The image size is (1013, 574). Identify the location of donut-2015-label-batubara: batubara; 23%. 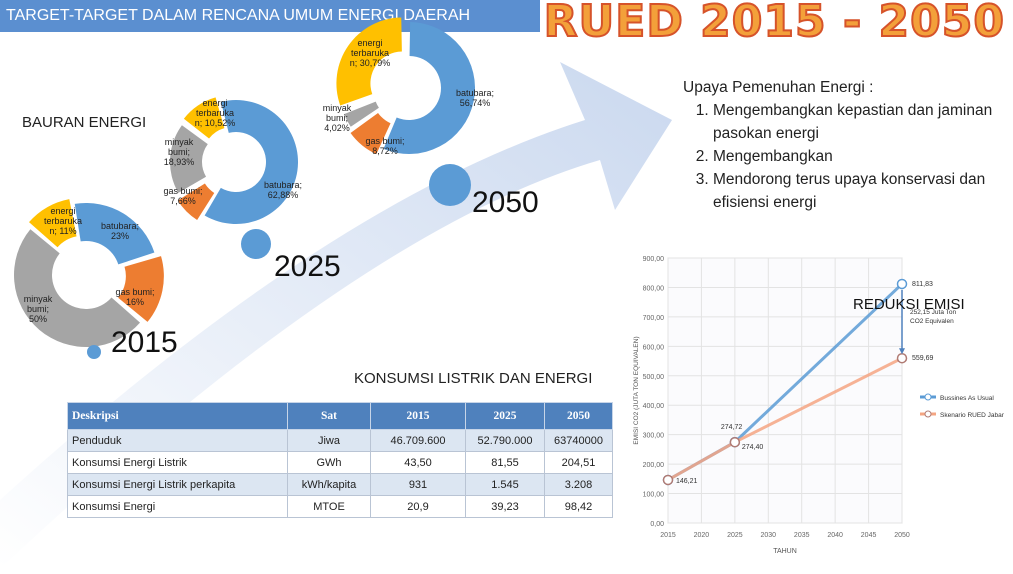
(120, 231).